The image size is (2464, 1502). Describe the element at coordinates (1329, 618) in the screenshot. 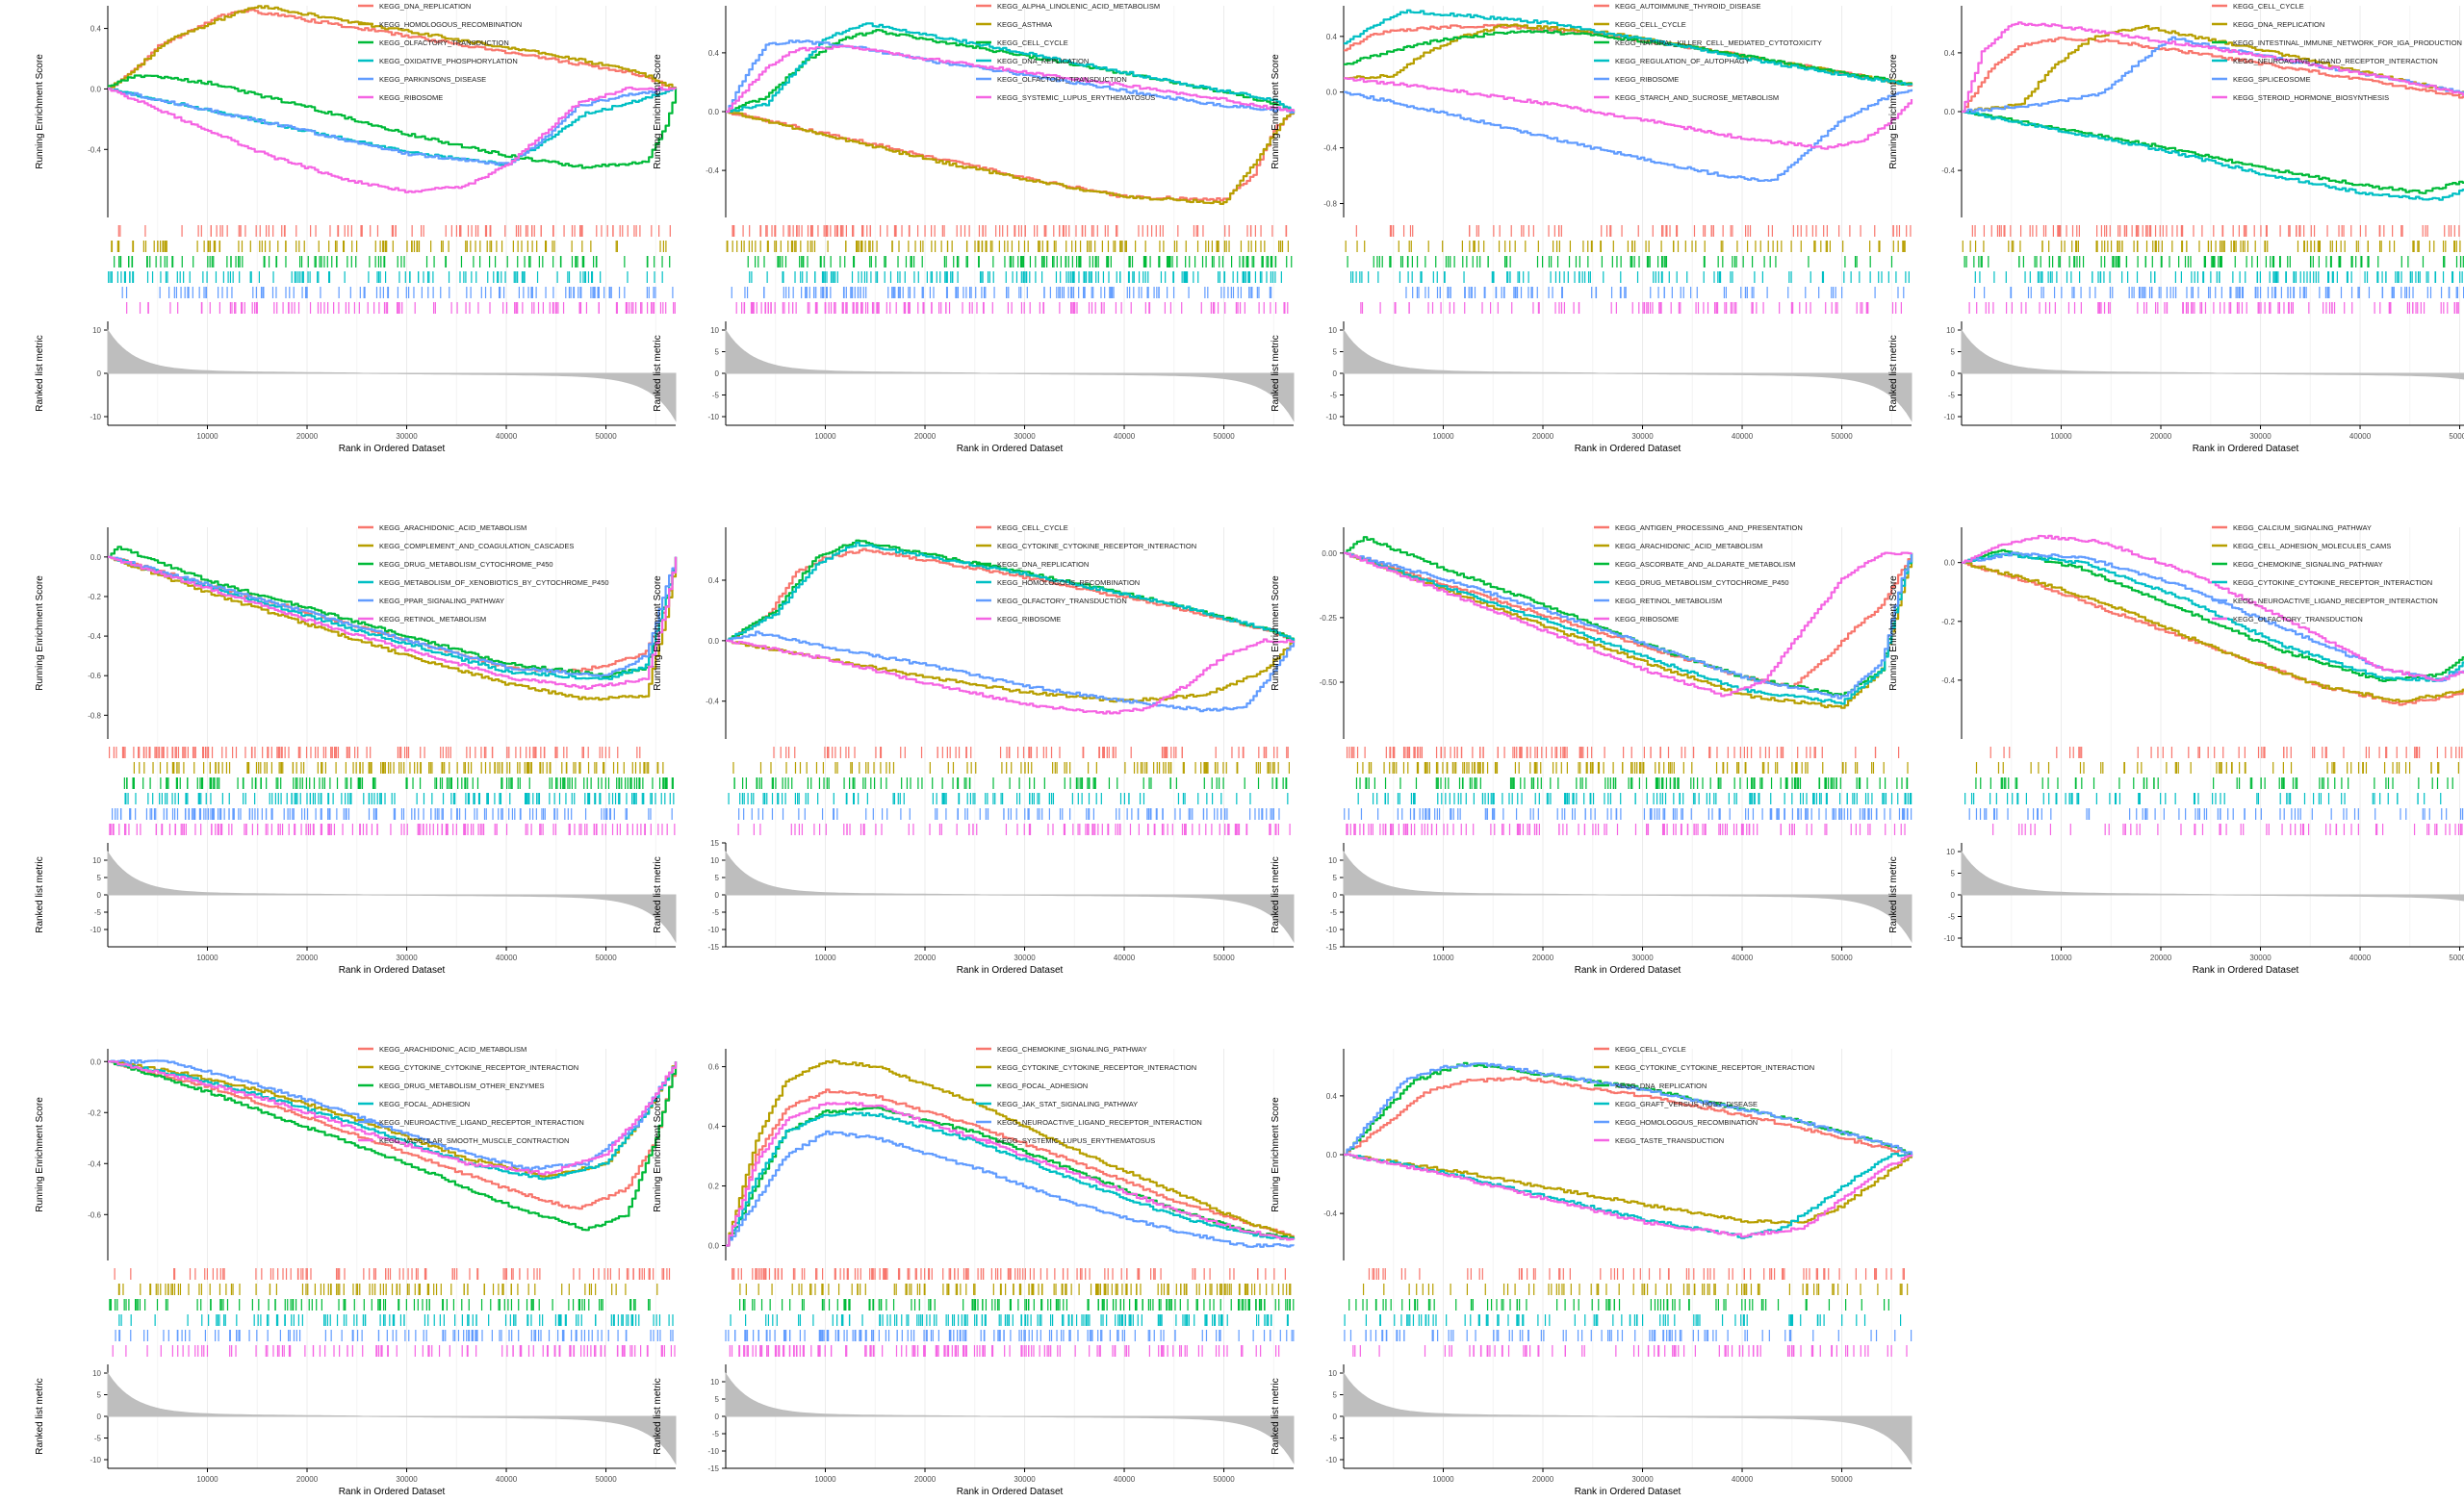

I see `es-y-tick-label: -0.25` at that location.